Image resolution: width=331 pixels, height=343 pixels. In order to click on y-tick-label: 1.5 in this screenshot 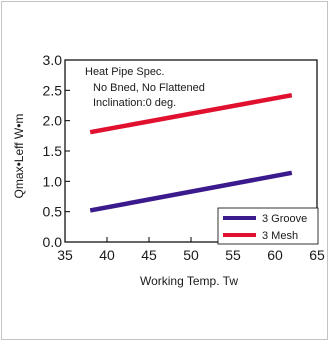, I will do `click(53, 151)`.